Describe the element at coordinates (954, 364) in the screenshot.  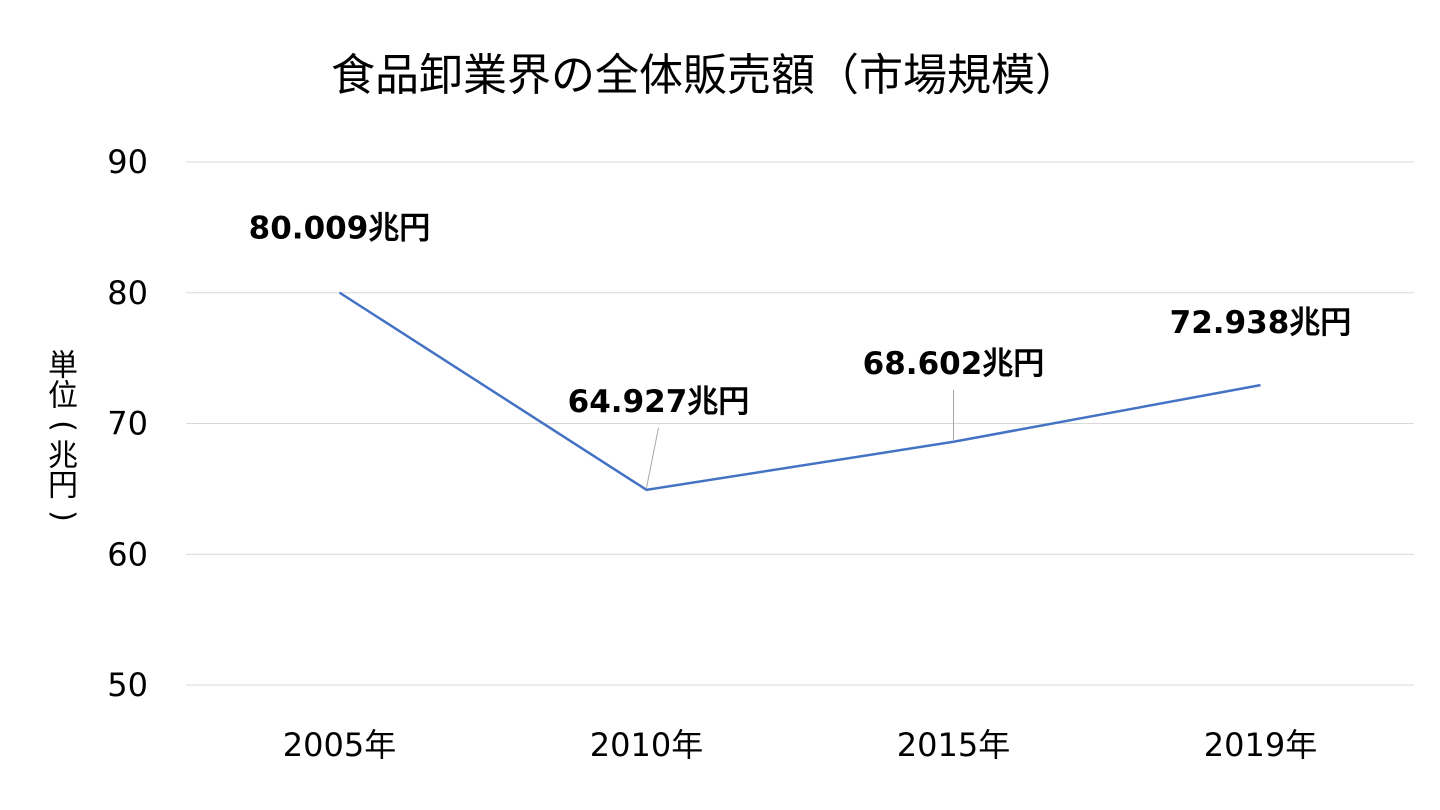
I see `data-label: 68.602兆円` at that location.